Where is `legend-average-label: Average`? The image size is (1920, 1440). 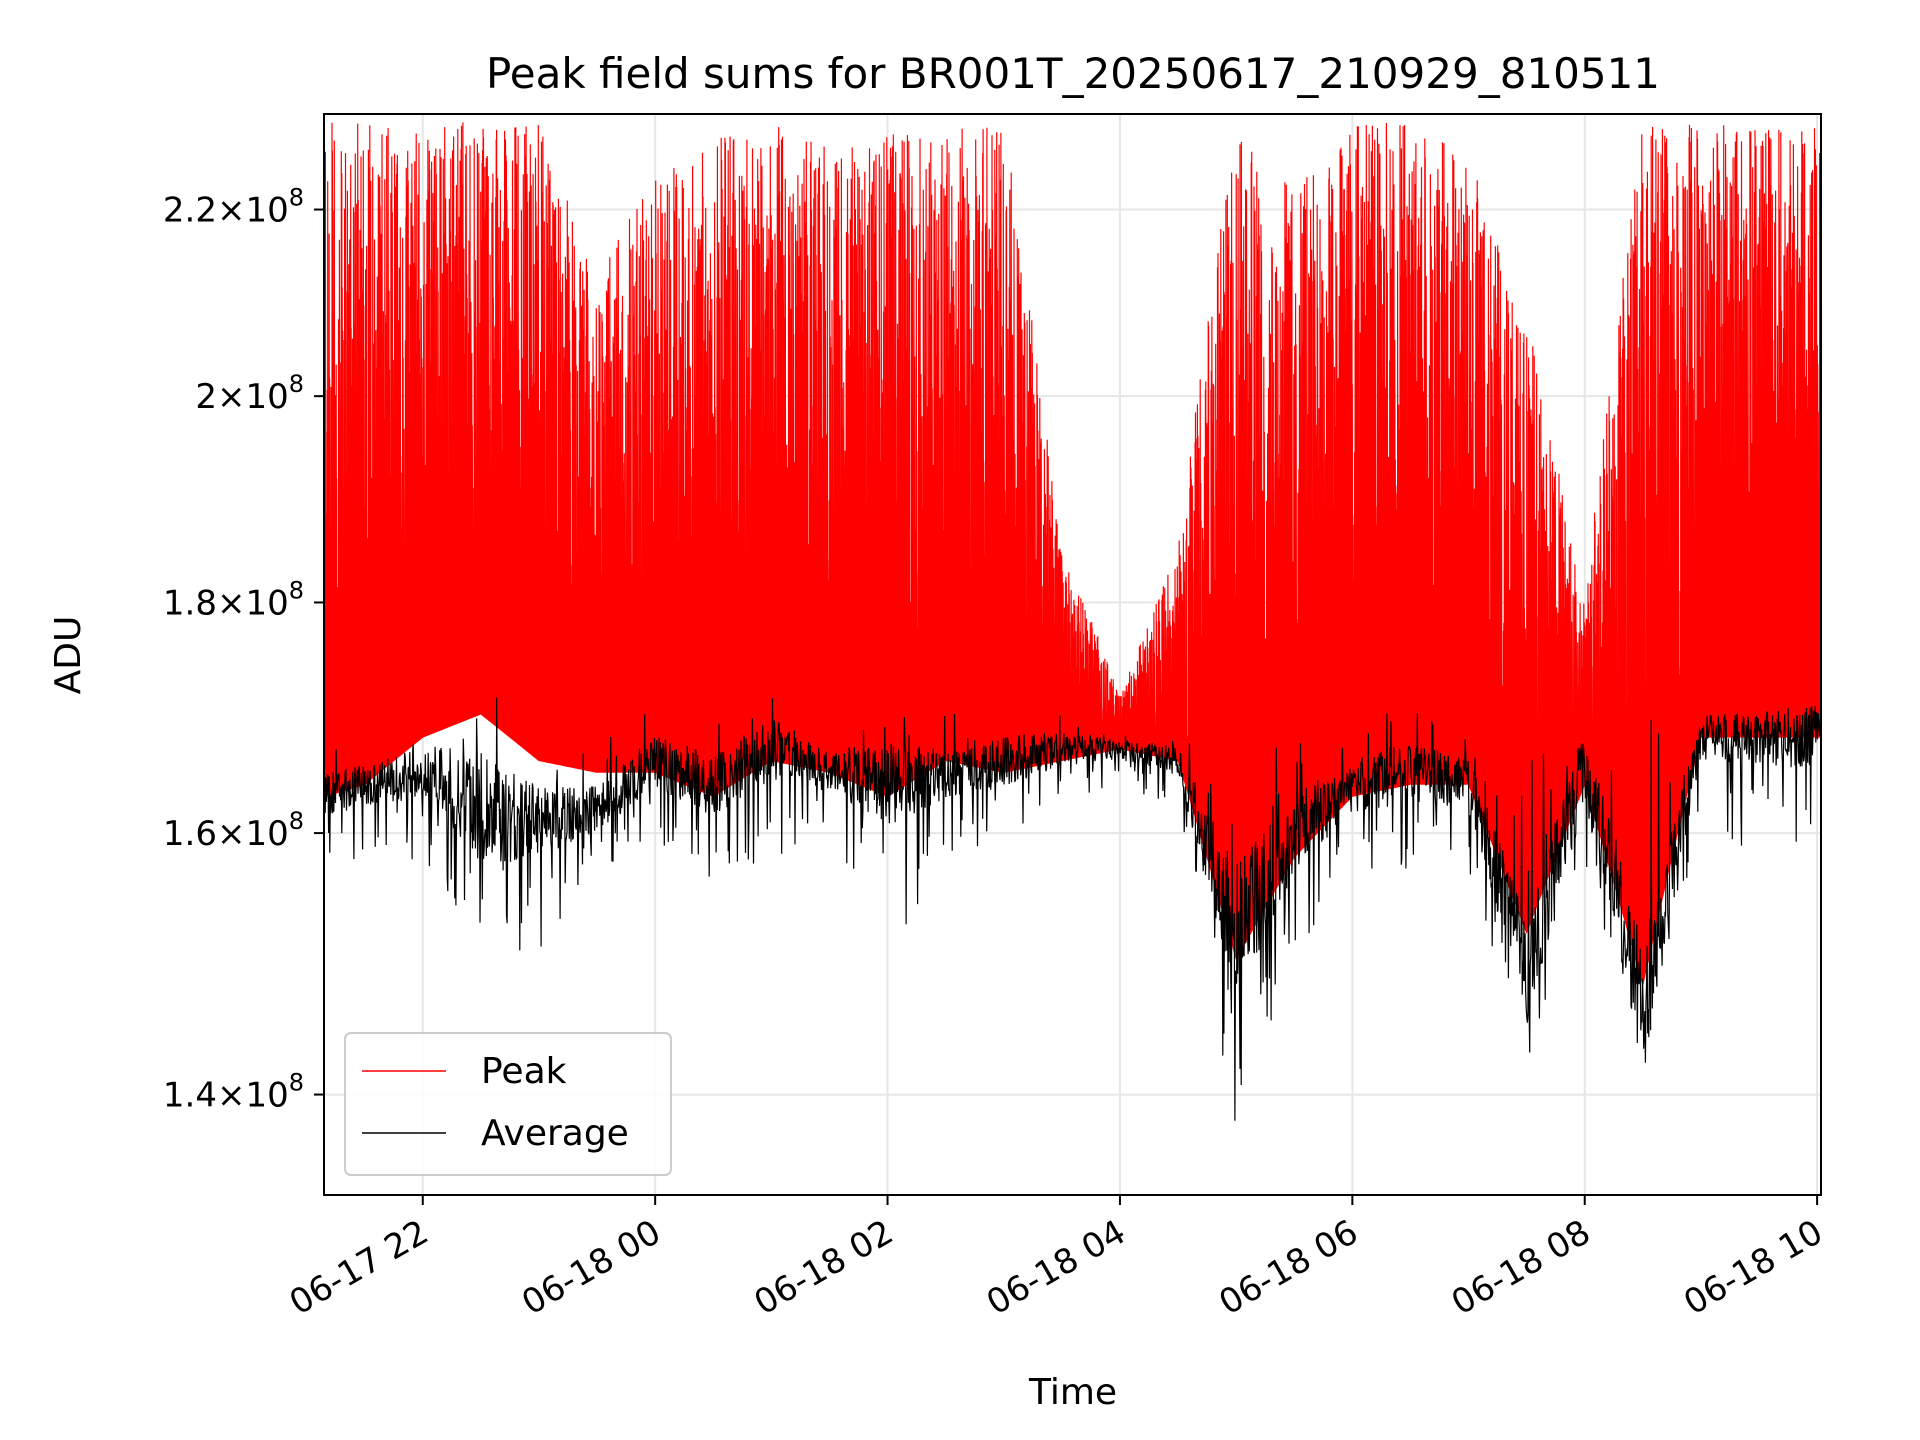
legend-average-label: Average is located at coordinates (555, 1133).